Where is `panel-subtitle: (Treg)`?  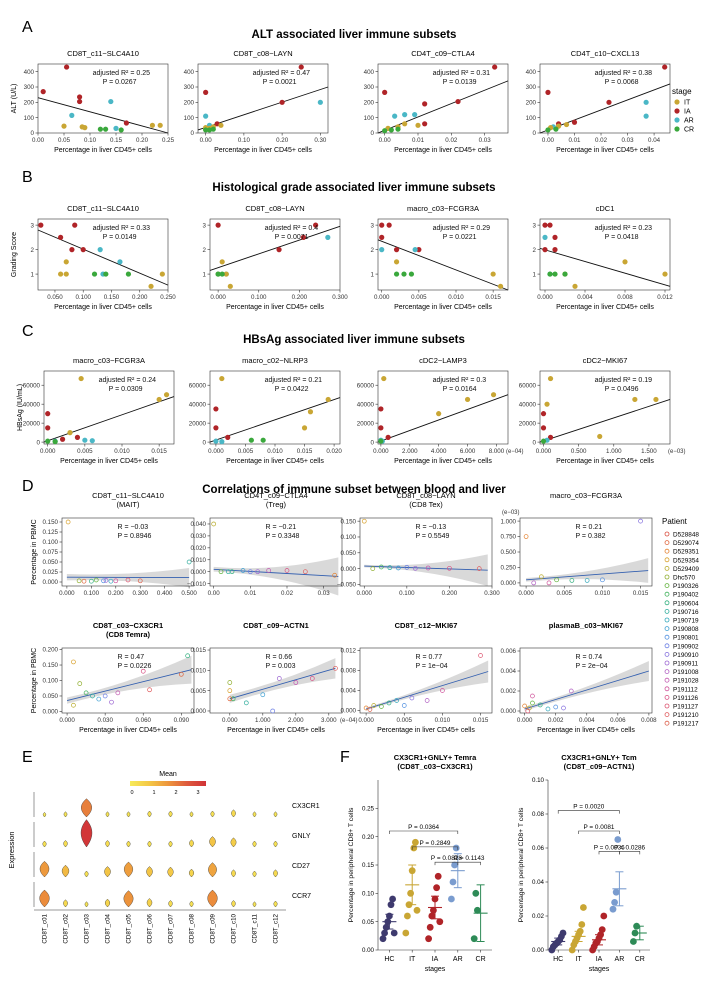
panel-subtitle: (Treg) is located at coordinates (276, 504).